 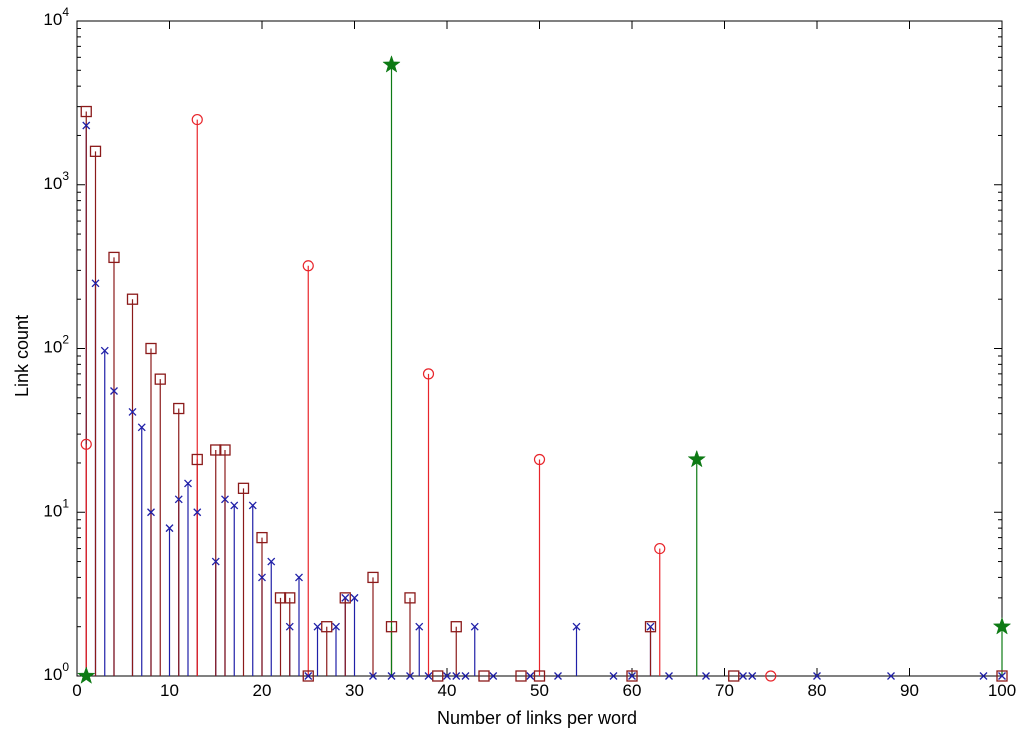 What do you see at coordinates (354, 690) in the screenshot?
I see `x-tick-label: 30` at bounding box center [354, 690].